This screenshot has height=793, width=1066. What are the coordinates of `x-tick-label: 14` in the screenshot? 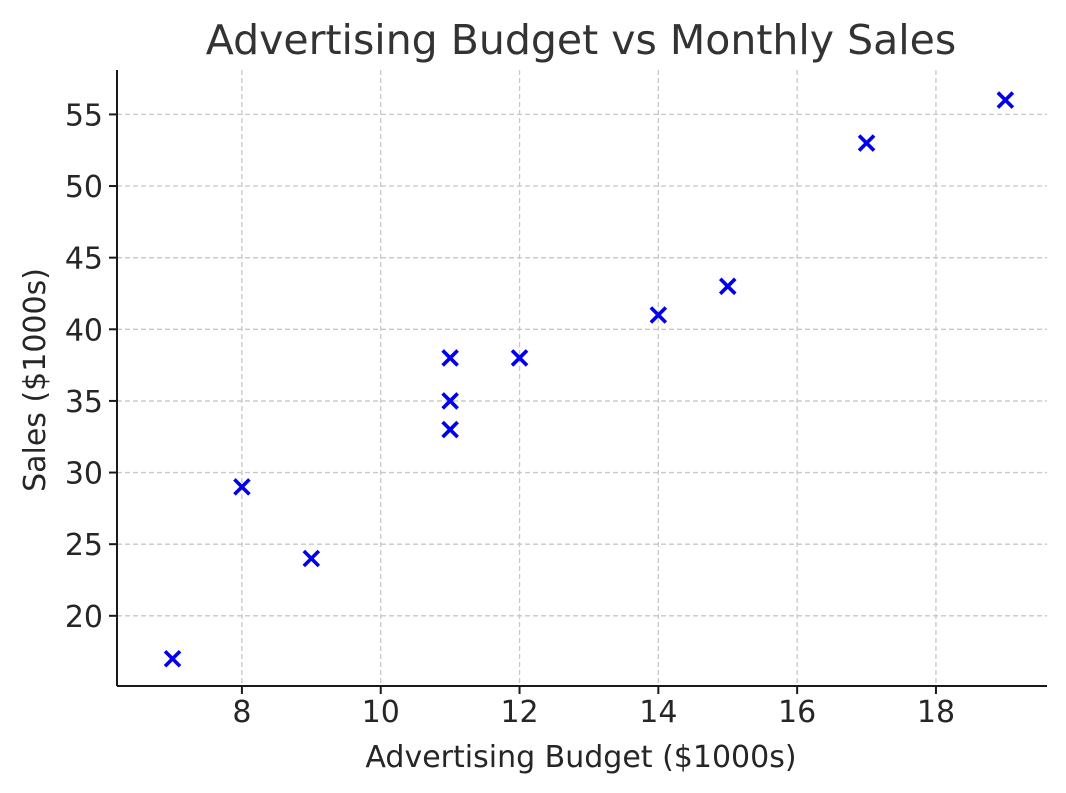 It's located at (658, 712).